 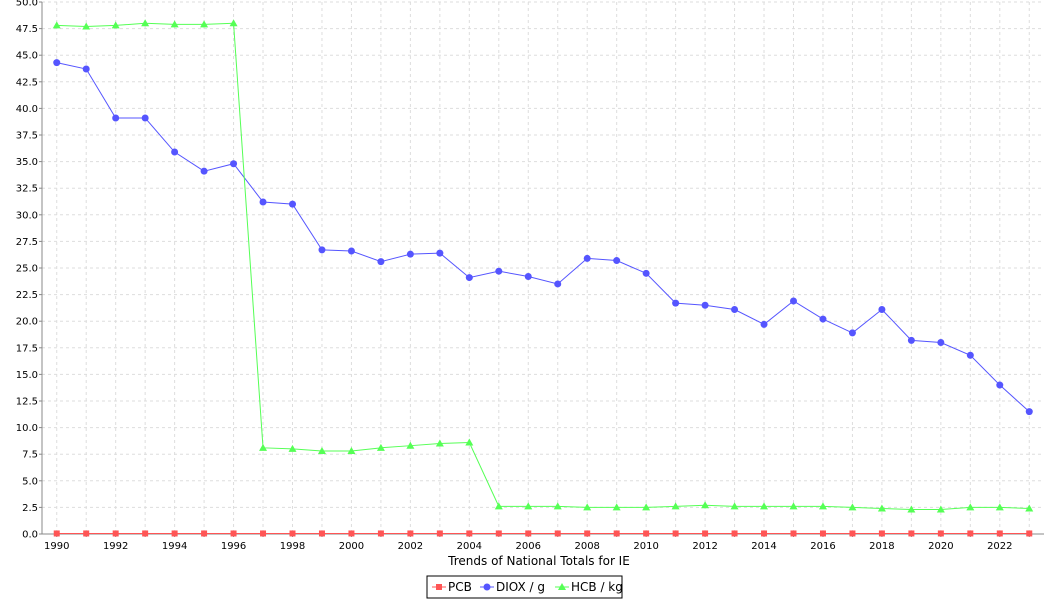 What do you see at coordinates (940, 546) in the screenshot?
I see `x-tick-label: 2020` at bounding box center [940, 546].